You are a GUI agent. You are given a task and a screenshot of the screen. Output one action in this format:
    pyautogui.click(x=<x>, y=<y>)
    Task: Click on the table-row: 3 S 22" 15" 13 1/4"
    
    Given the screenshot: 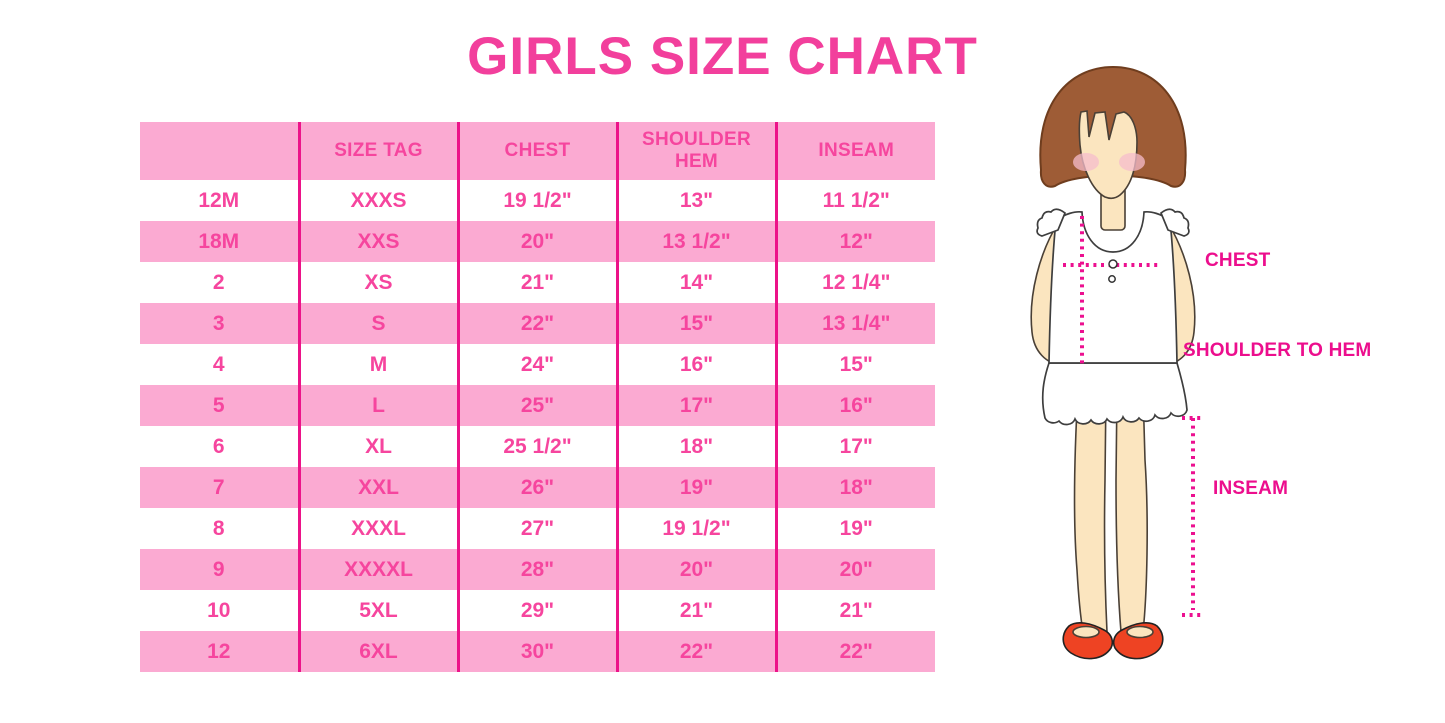 What is the action you would take?
    pyautogui.click(x=537, y=323)
    